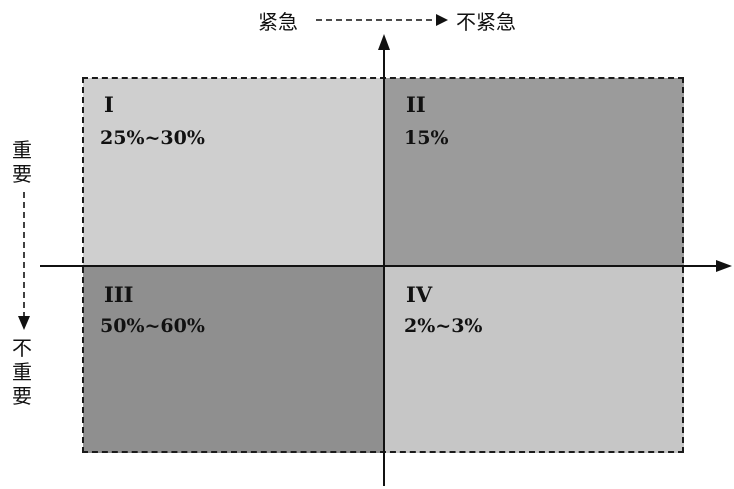 This screenshot has width=734, height=489. Describe the element at coordinates (152, 326) in the screenshot. I see `quadrant-3-share: 50%~60%` at that location.